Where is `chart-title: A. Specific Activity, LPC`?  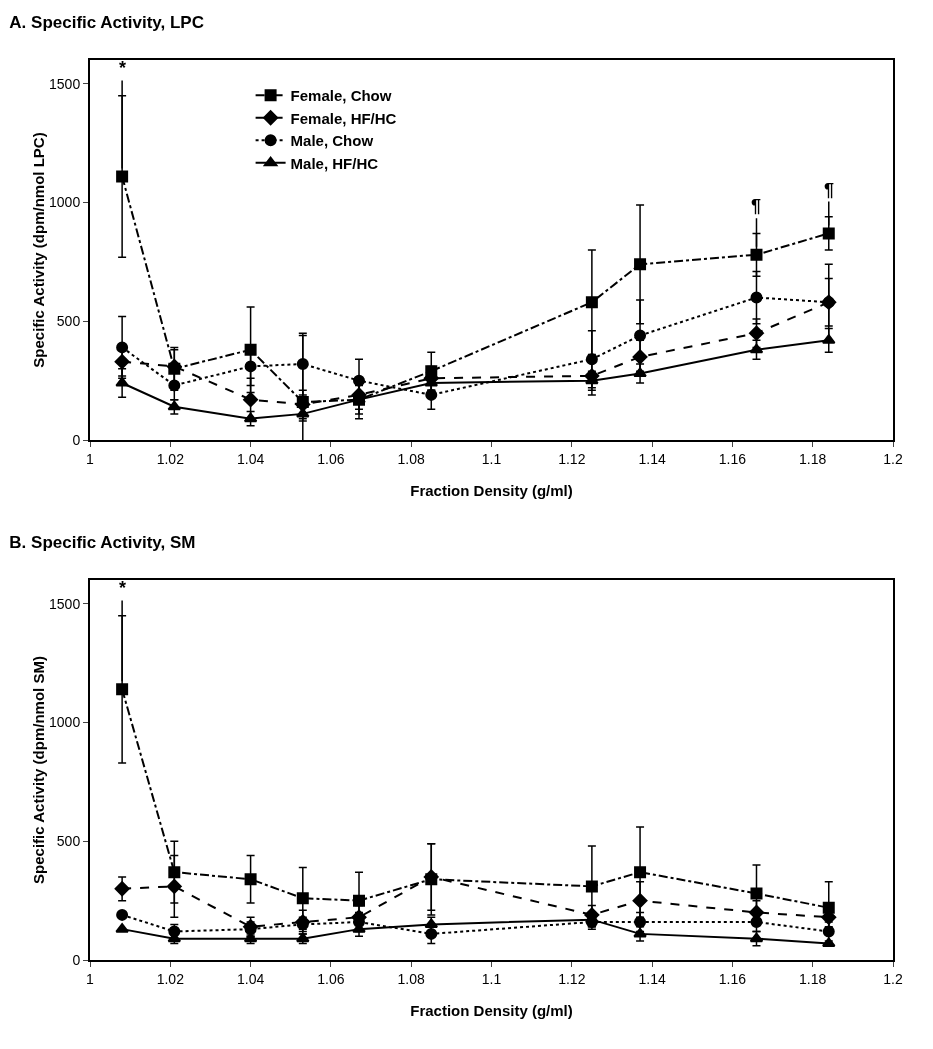
chart-title: A. Specific Activity, LPC is located at coordinates (106, 22).